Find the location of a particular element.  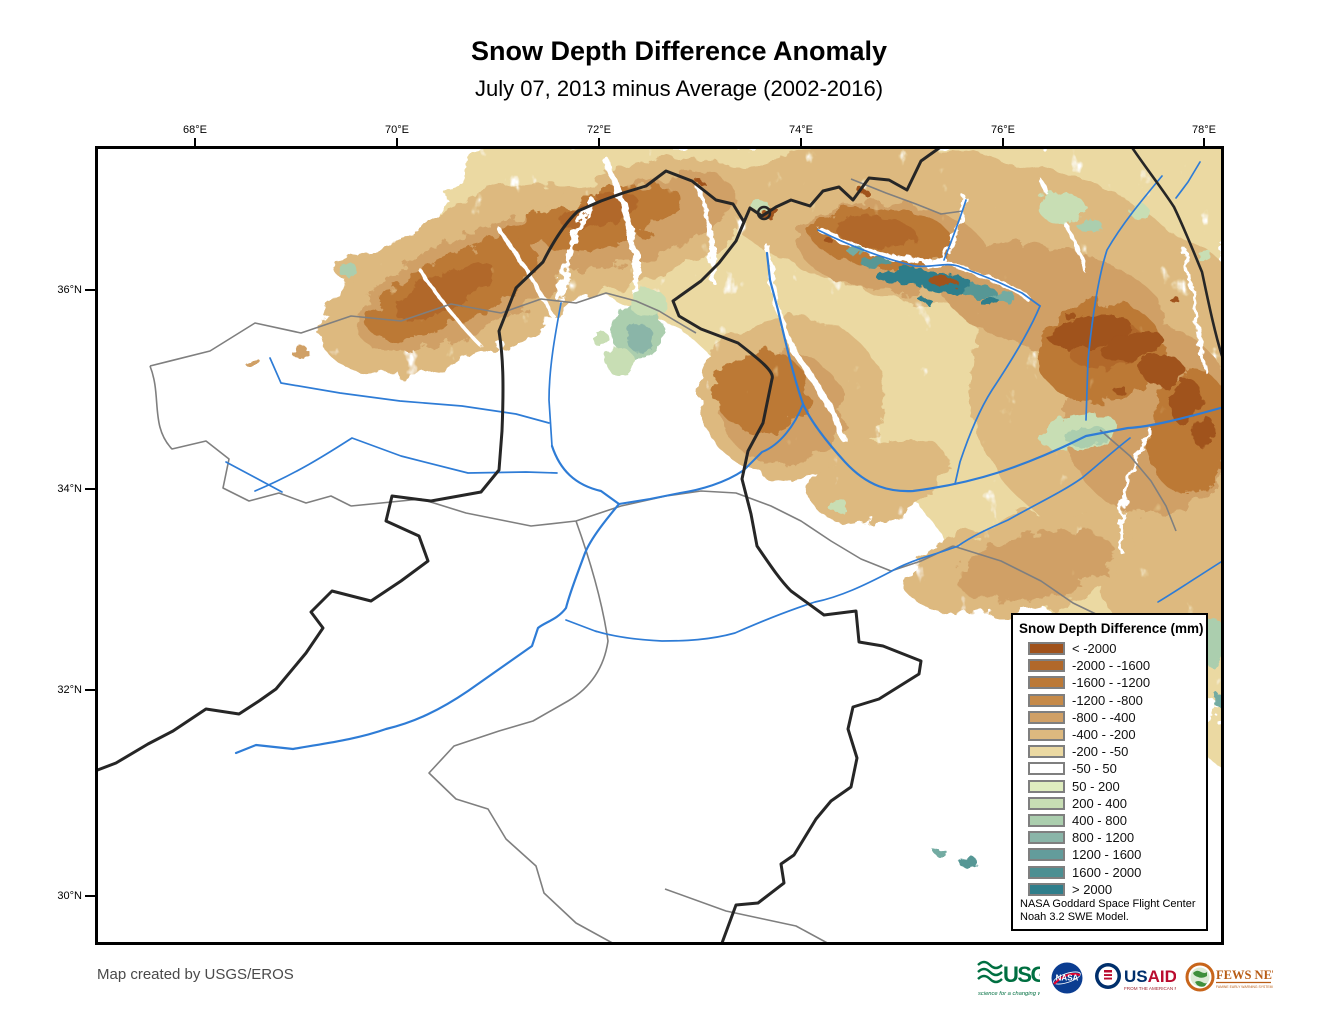

legend-label: -2000 - -1600 is located at coordinates (1111, 666).